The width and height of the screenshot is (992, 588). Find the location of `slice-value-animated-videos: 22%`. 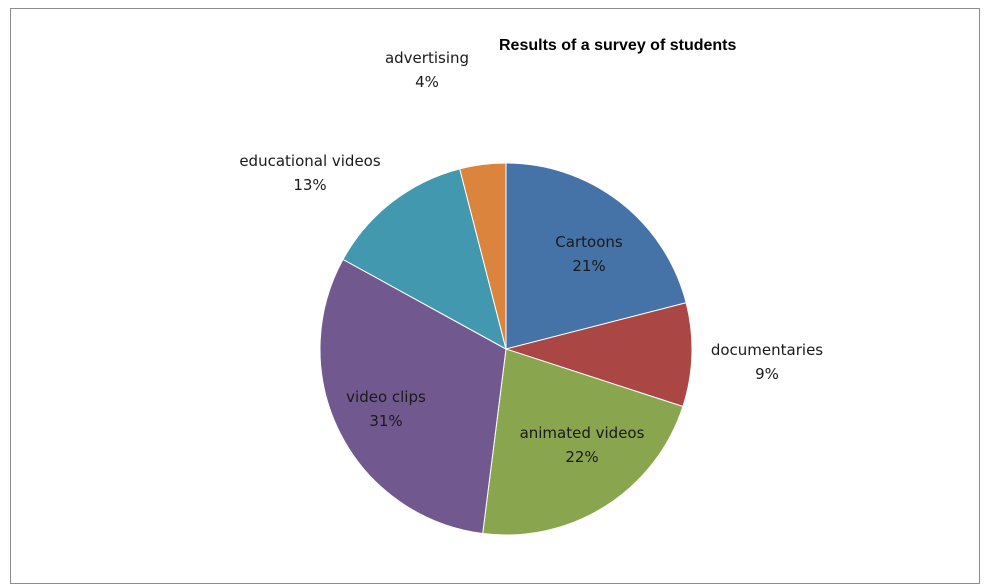

slice-value-animated-videos: 22% is located at coordinates (581, 457).